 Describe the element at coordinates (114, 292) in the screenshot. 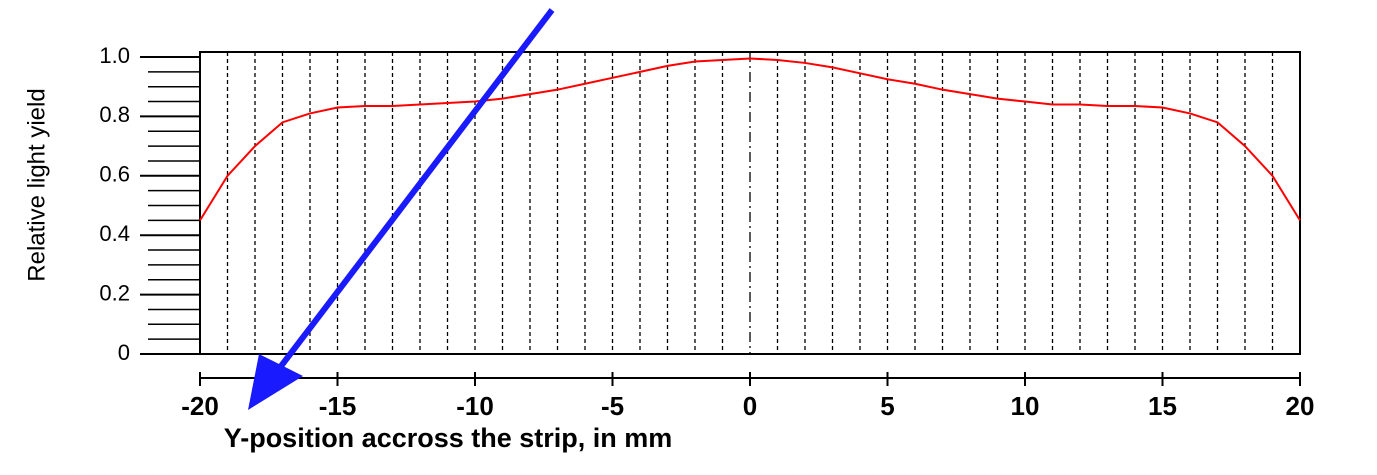

I see `y-tick-label: 0.2` at that location.